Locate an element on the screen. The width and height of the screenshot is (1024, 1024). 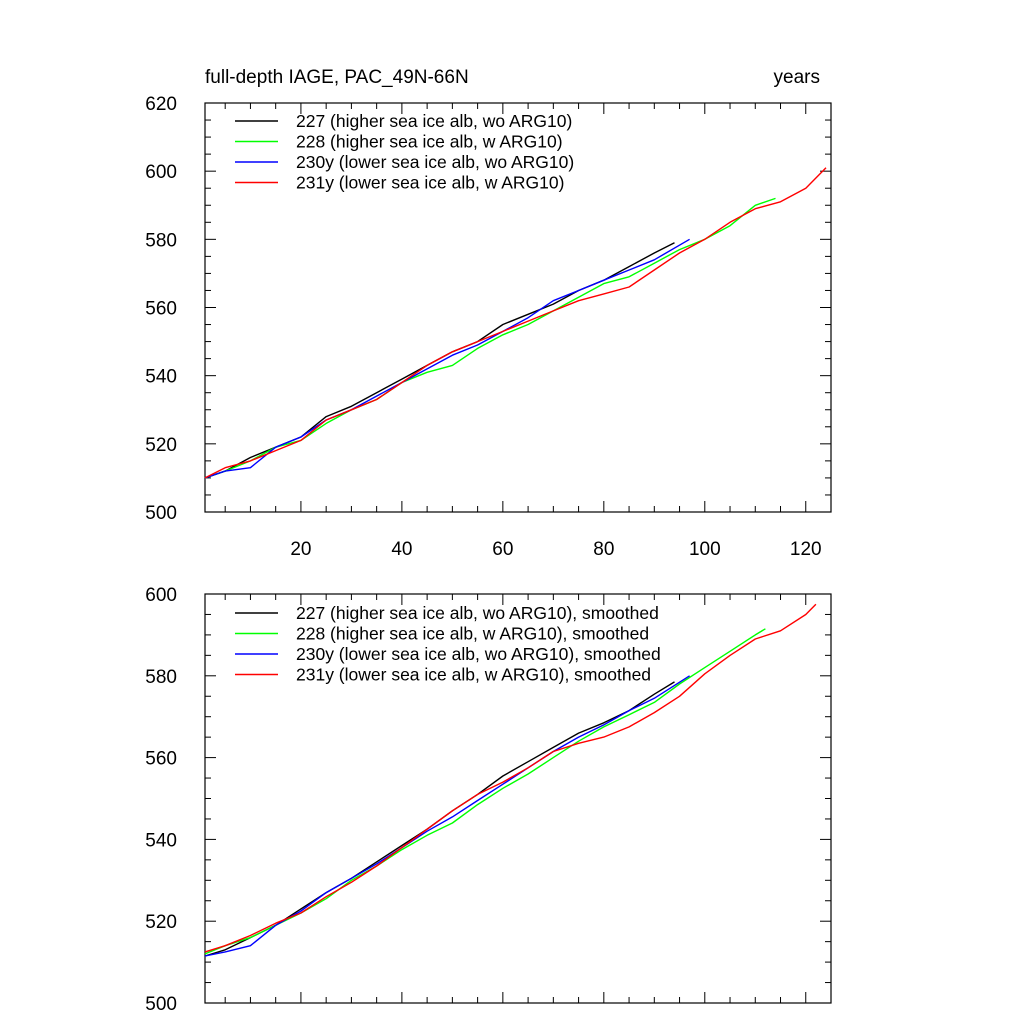
chart2-y-tick-label: 540 is located at coordinates (161, 840).